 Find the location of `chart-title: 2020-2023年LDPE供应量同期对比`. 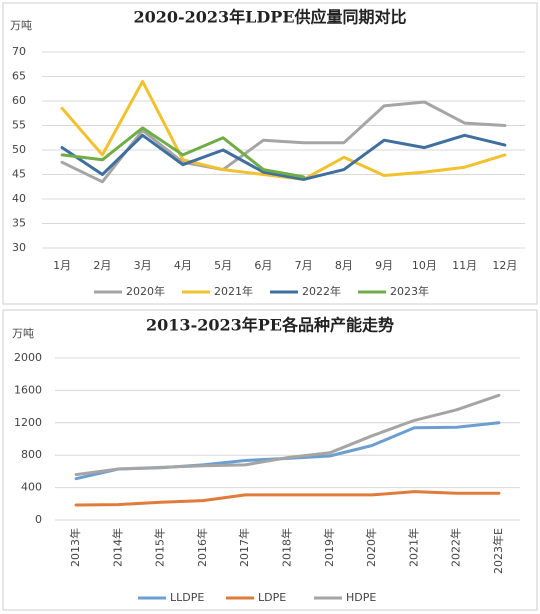

chart-title: 2020-2023年LDPE供应量同期对比 is located at coordinates (269, 17).